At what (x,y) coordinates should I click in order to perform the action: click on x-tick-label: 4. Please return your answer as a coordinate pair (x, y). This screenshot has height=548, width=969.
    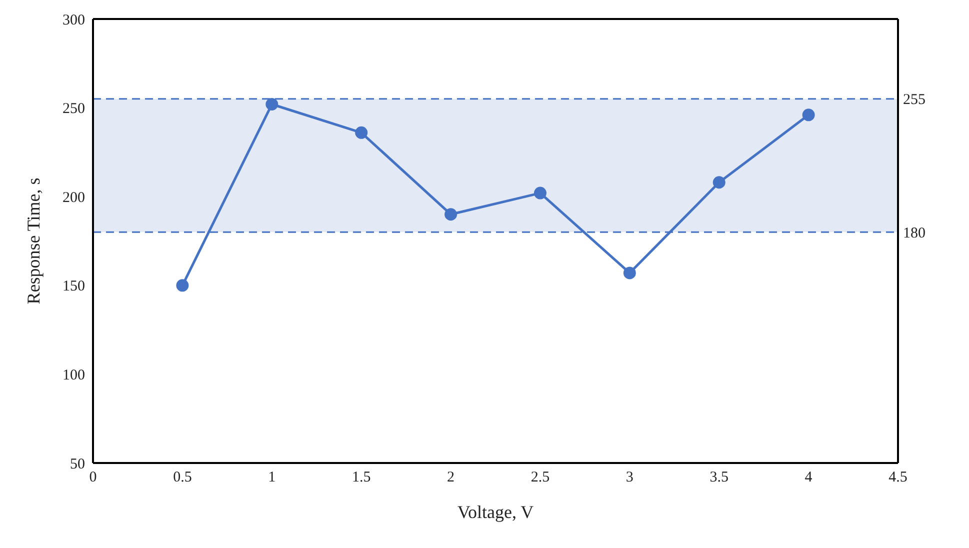
    Looking at the image, I should click on (808, 478).